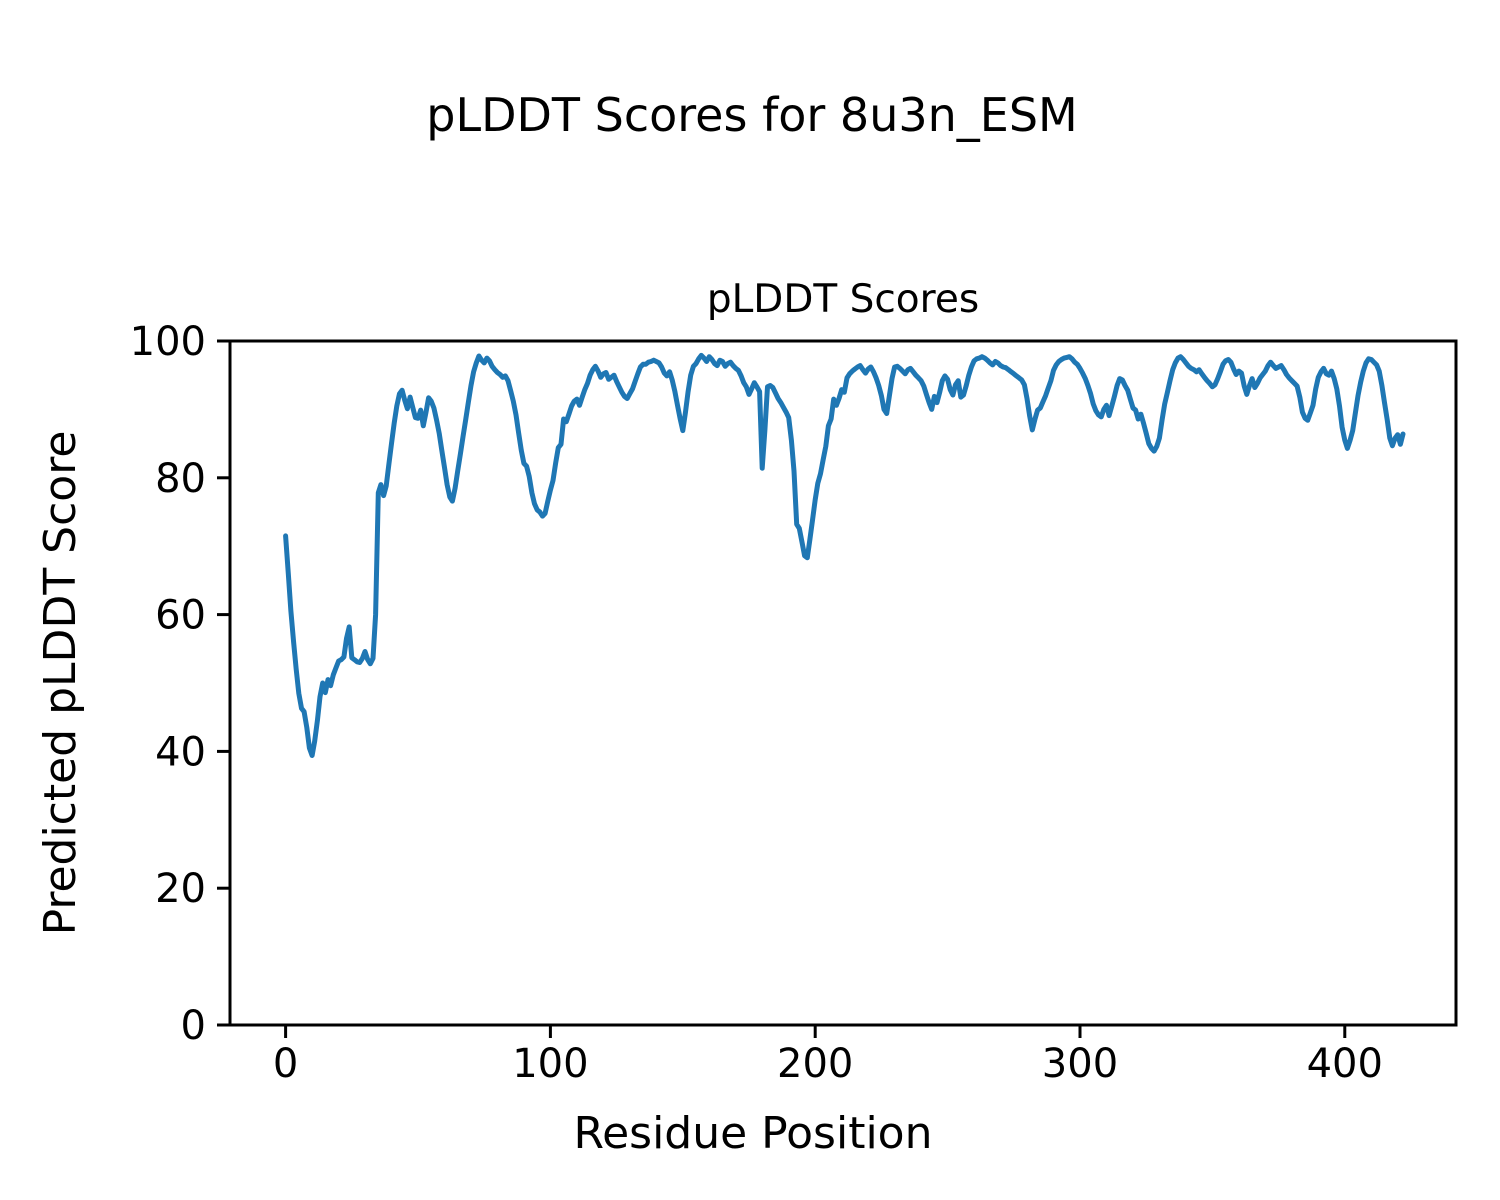 This screenshot has height=1200, width=1500. I want to click on x-tick-label: 400, so click(1345, 1064).